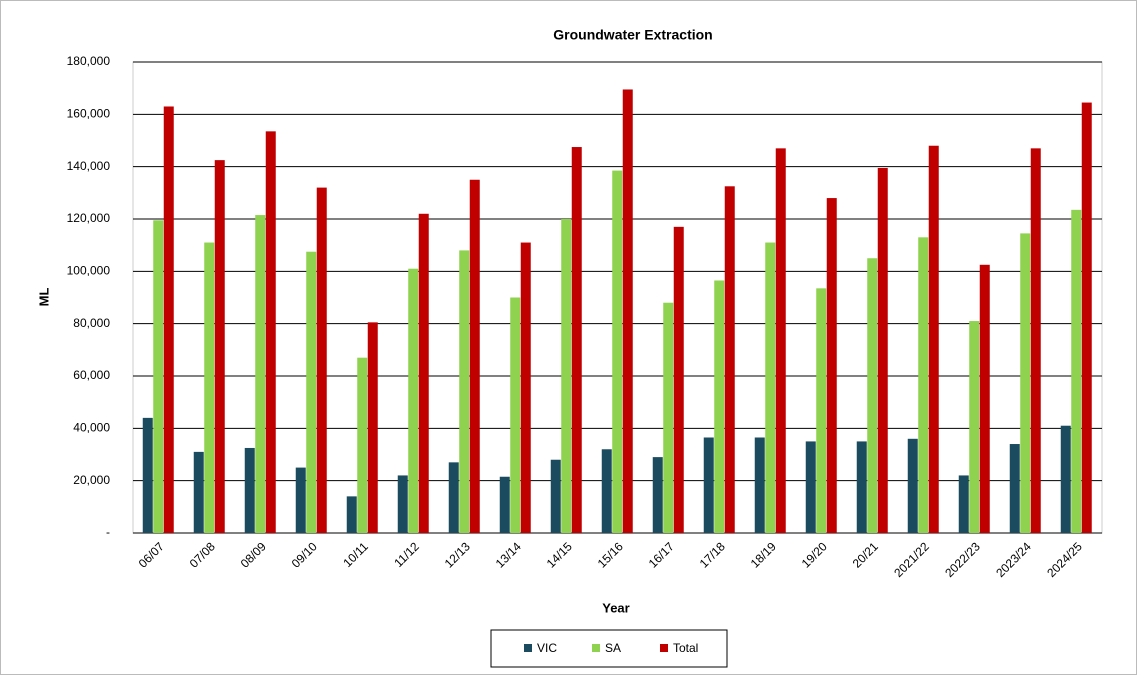 The width and height of the screenshot is (1137, 675). What do you see at coordinates (108, 532) in the screenshot?
I see `y-tick-label: -` at bounding box center [108, 532].